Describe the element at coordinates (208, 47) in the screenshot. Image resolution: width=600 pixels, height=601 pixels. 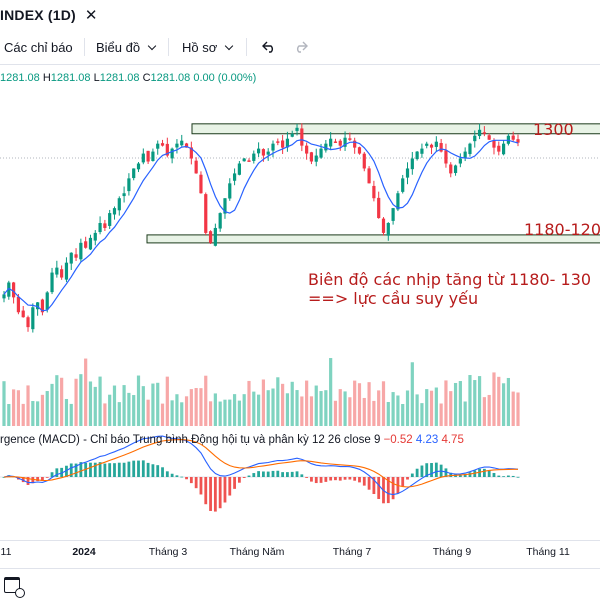
I see `profile-button: Hồ sơ` at that location.